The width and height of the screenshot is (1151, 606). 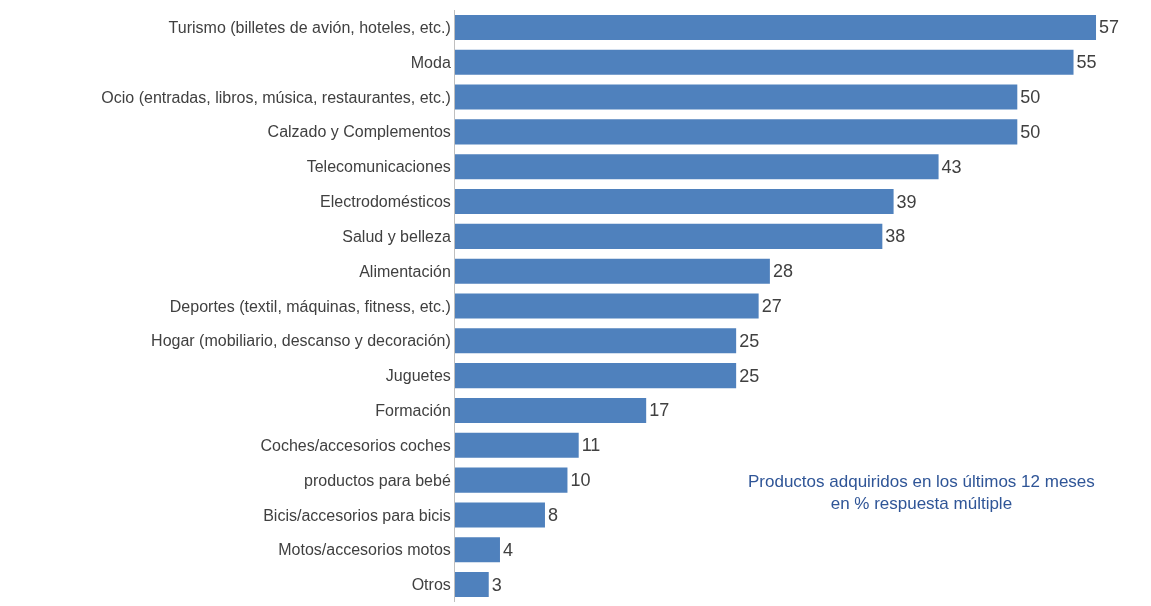 I want to click on data-label: 39, so click(x=906, y=201).